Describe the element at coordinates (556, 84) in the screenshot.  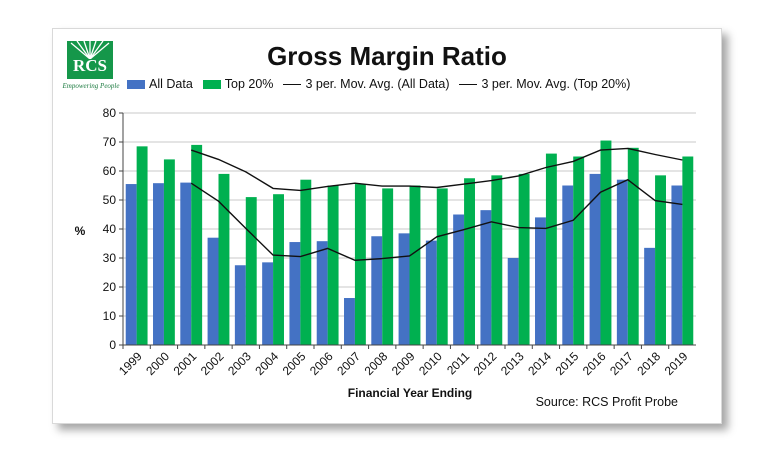
I see `legend-label-mov-avg-top: 3 per. Mov. Avg. (Top 20%)` at that location.